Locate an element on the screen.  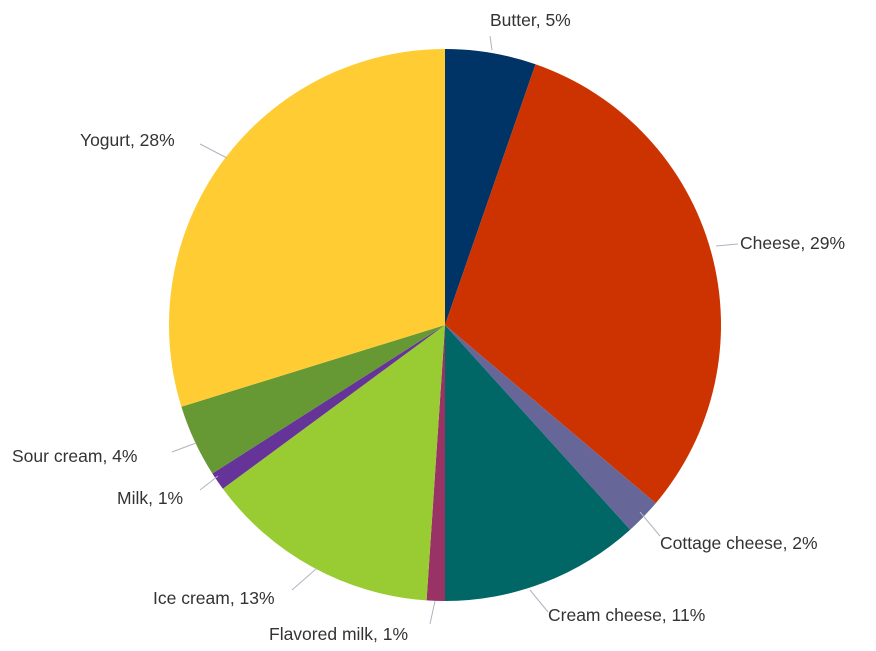
leader-line-cheese is located at coordinates (727, 245).